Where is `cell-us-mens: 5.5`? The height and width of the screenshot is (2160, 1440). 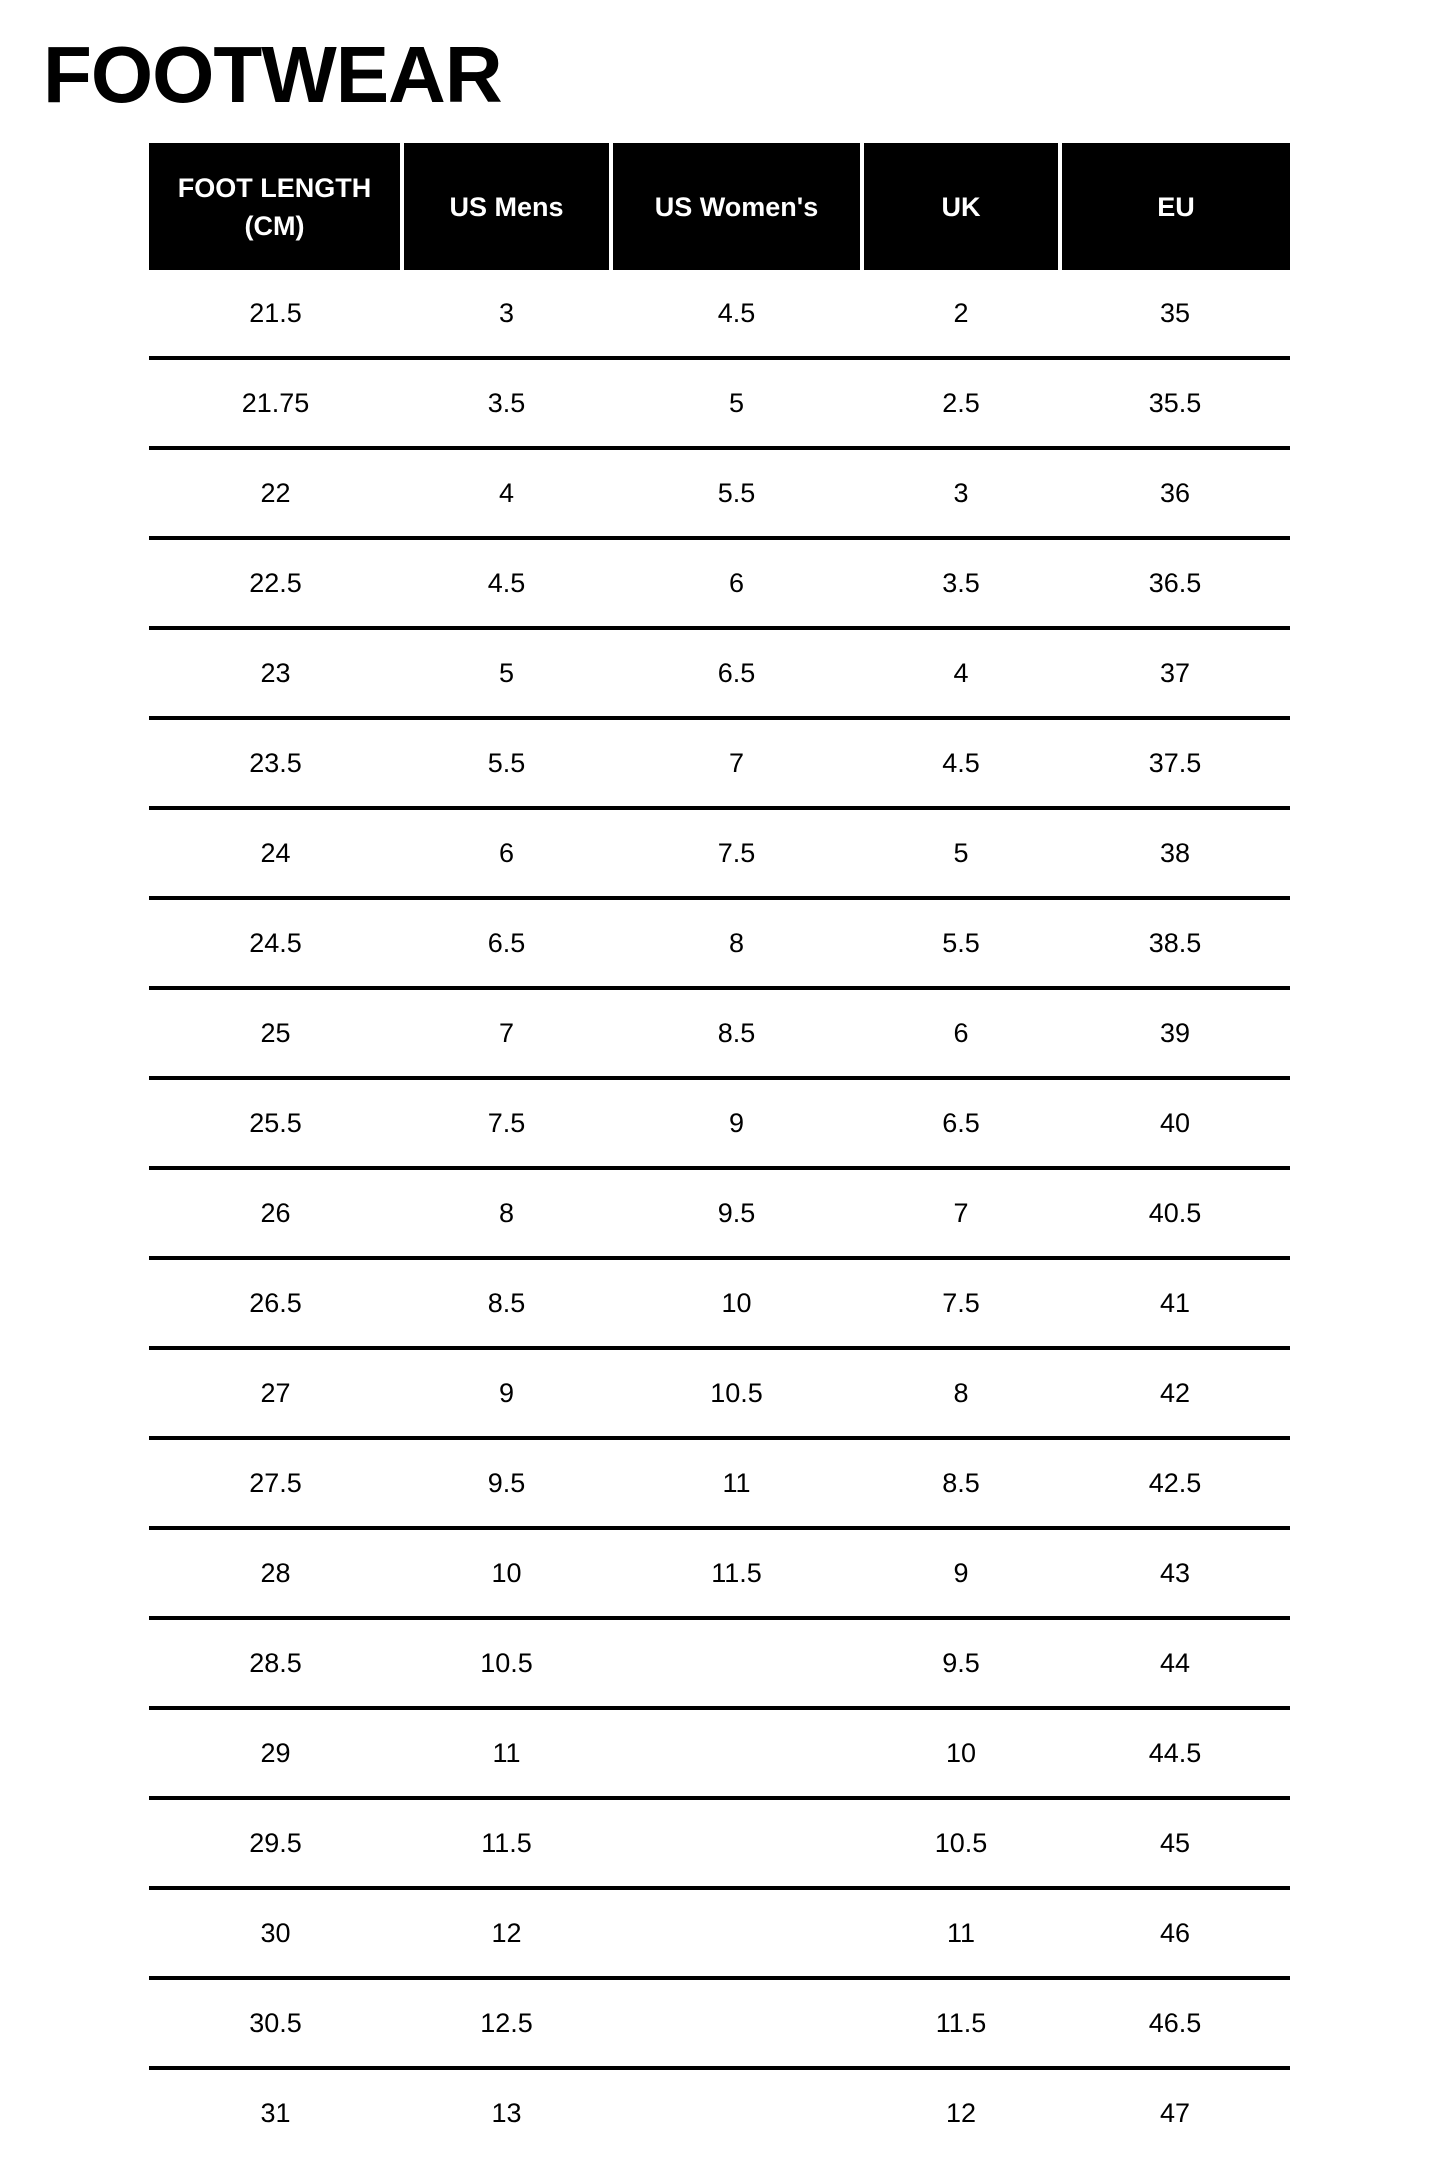 cell-us-mens: 5.5 is located at coordinates (506, 764).